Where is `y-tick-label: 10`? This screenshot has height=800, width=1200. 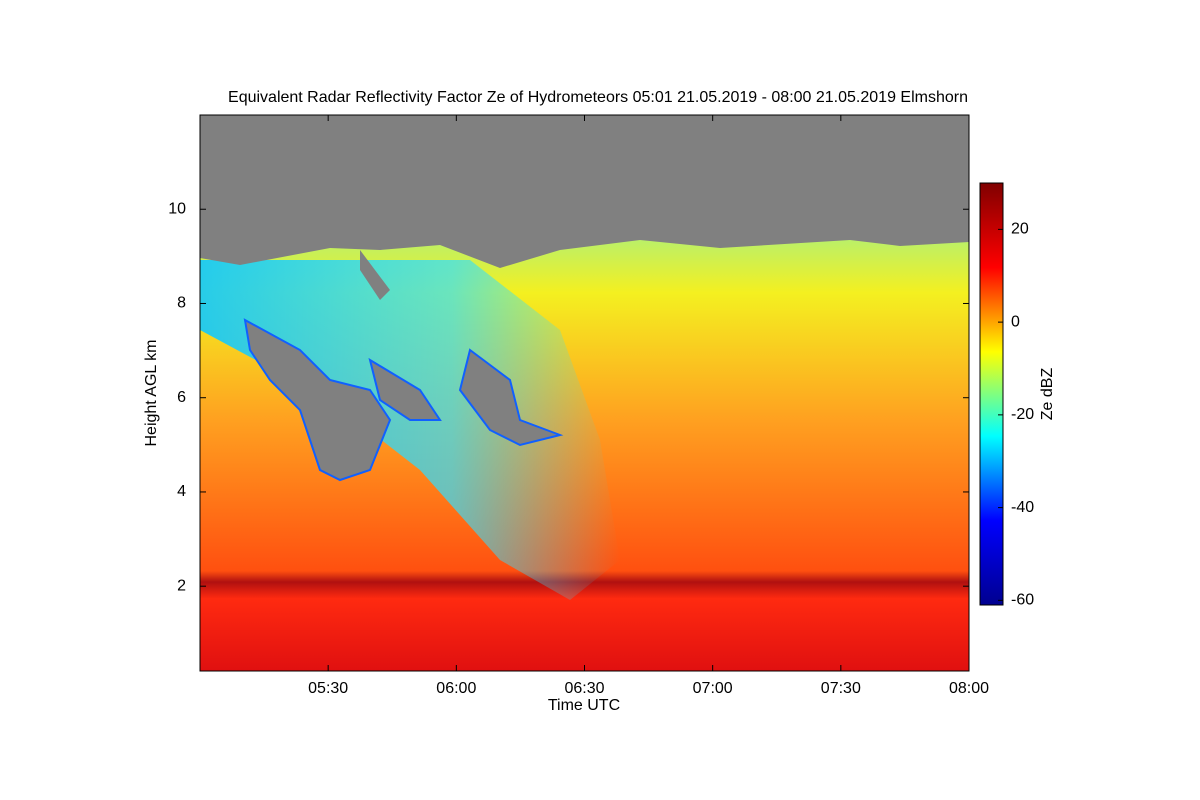
y-tick-label: 10 is located at coordinates (177, 208).